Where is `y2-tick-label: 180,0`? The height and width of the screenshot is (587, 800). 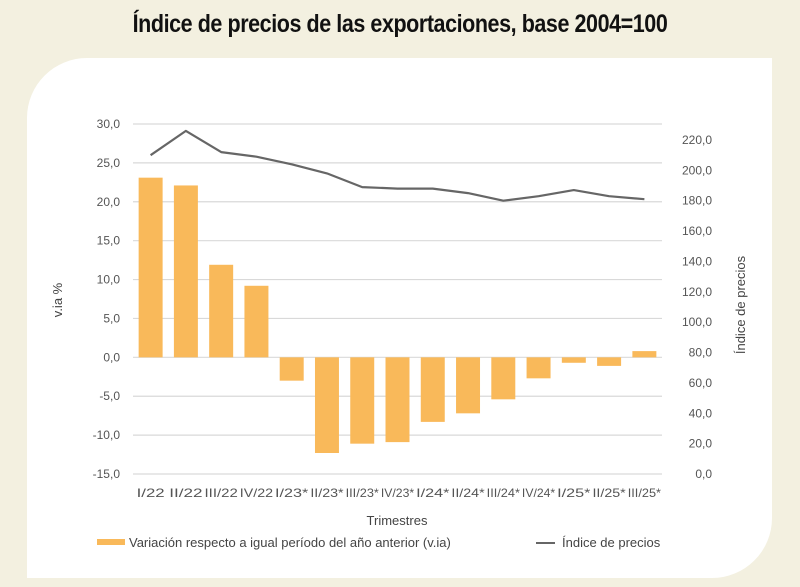
y2-tick-label: 180,0 is located at coordinates (697, 201).